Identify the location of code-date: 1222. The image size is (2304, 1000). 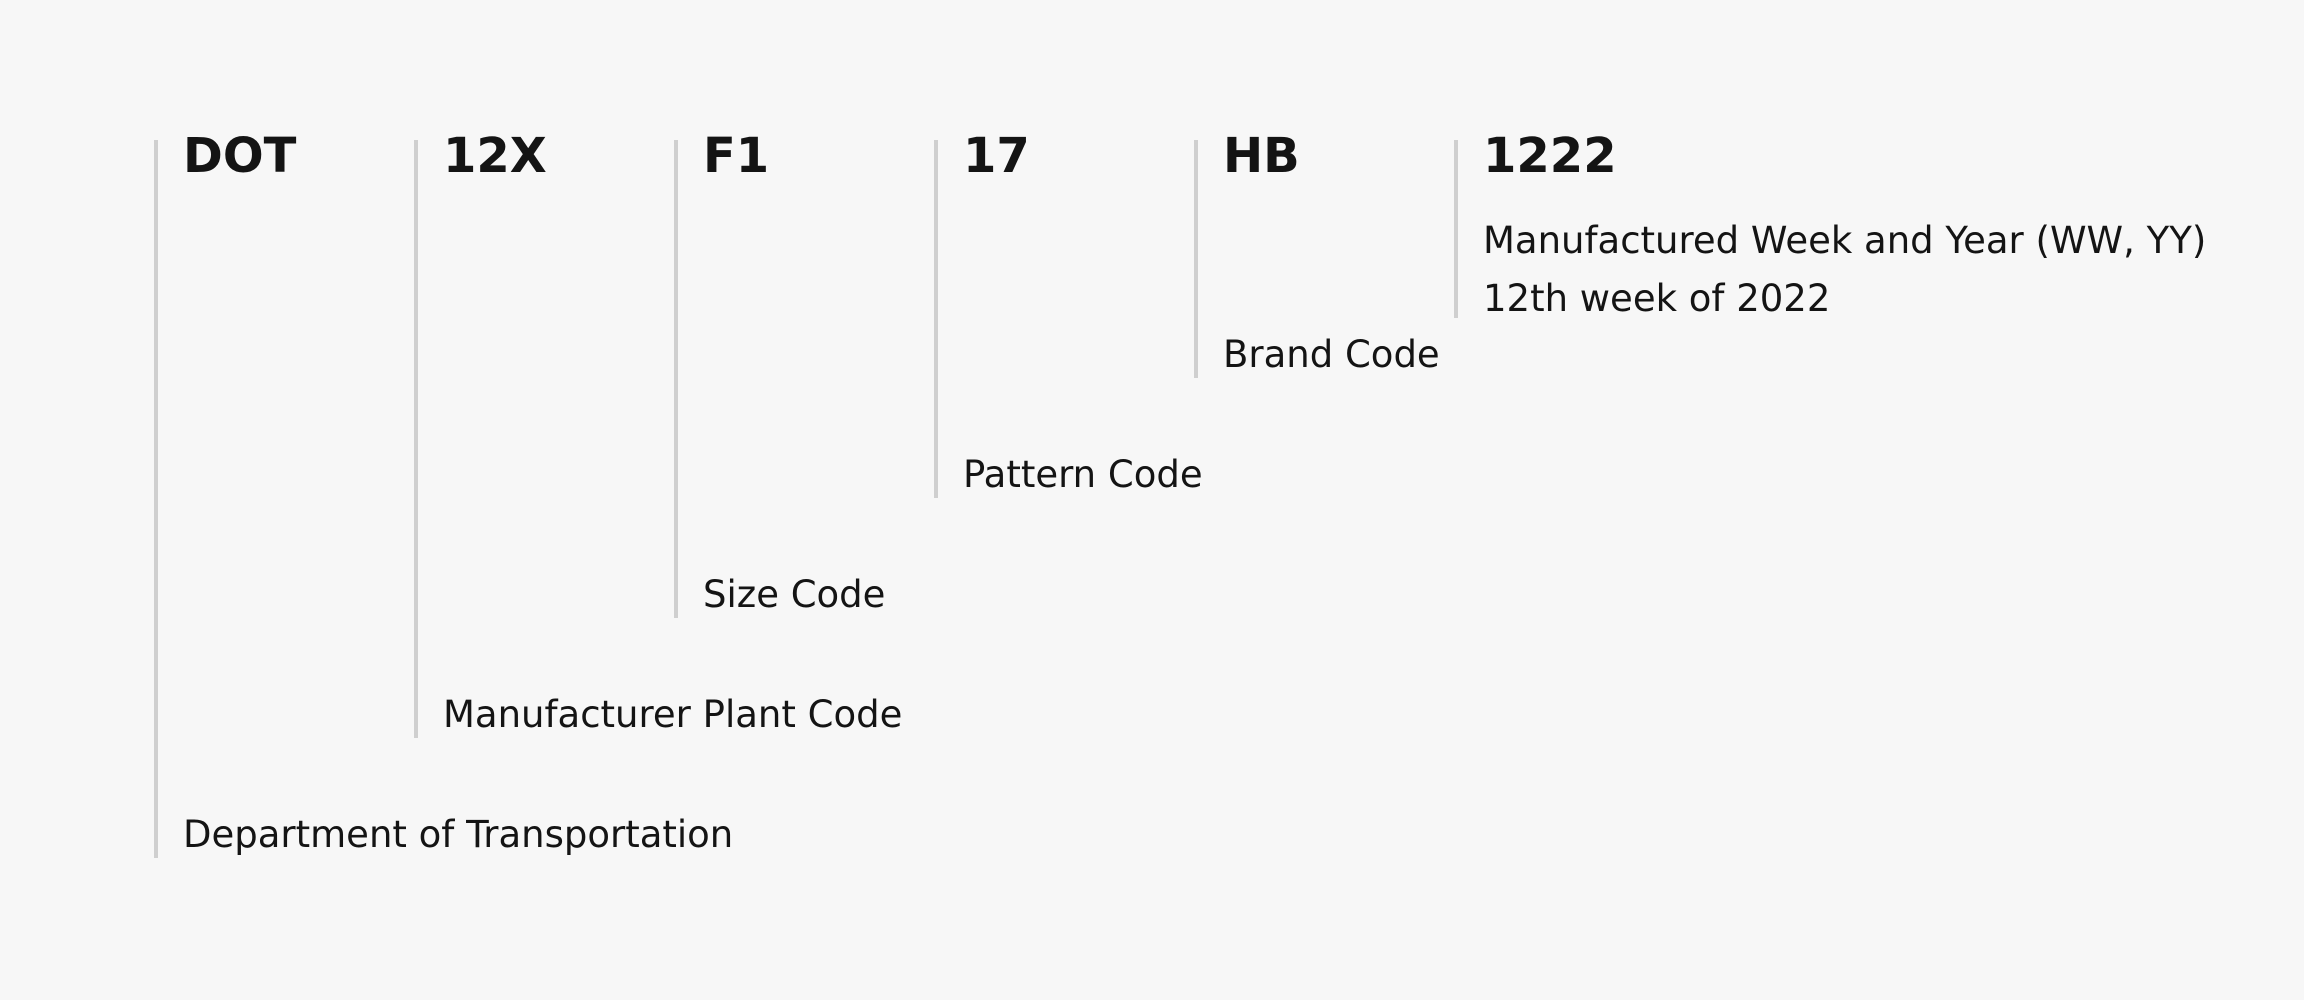
(1550, 156).